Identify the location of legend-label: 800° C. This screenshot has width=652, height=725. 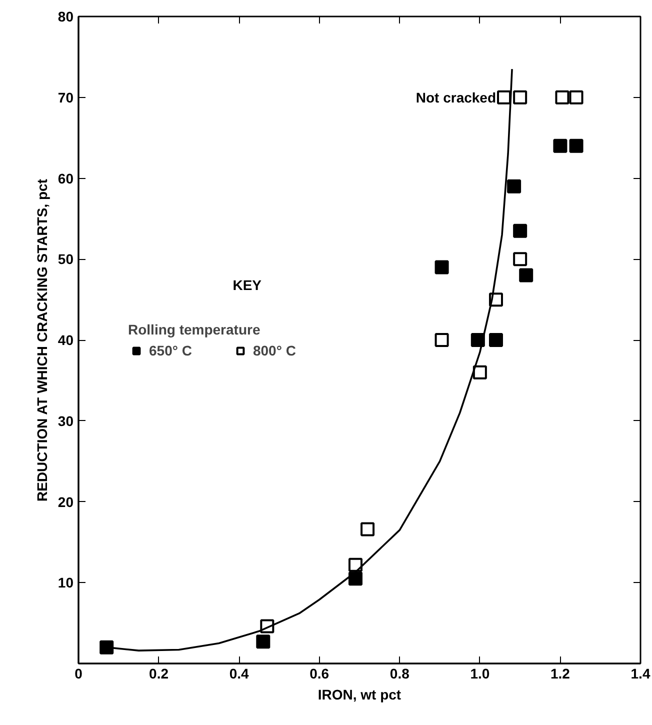
(274, 350).